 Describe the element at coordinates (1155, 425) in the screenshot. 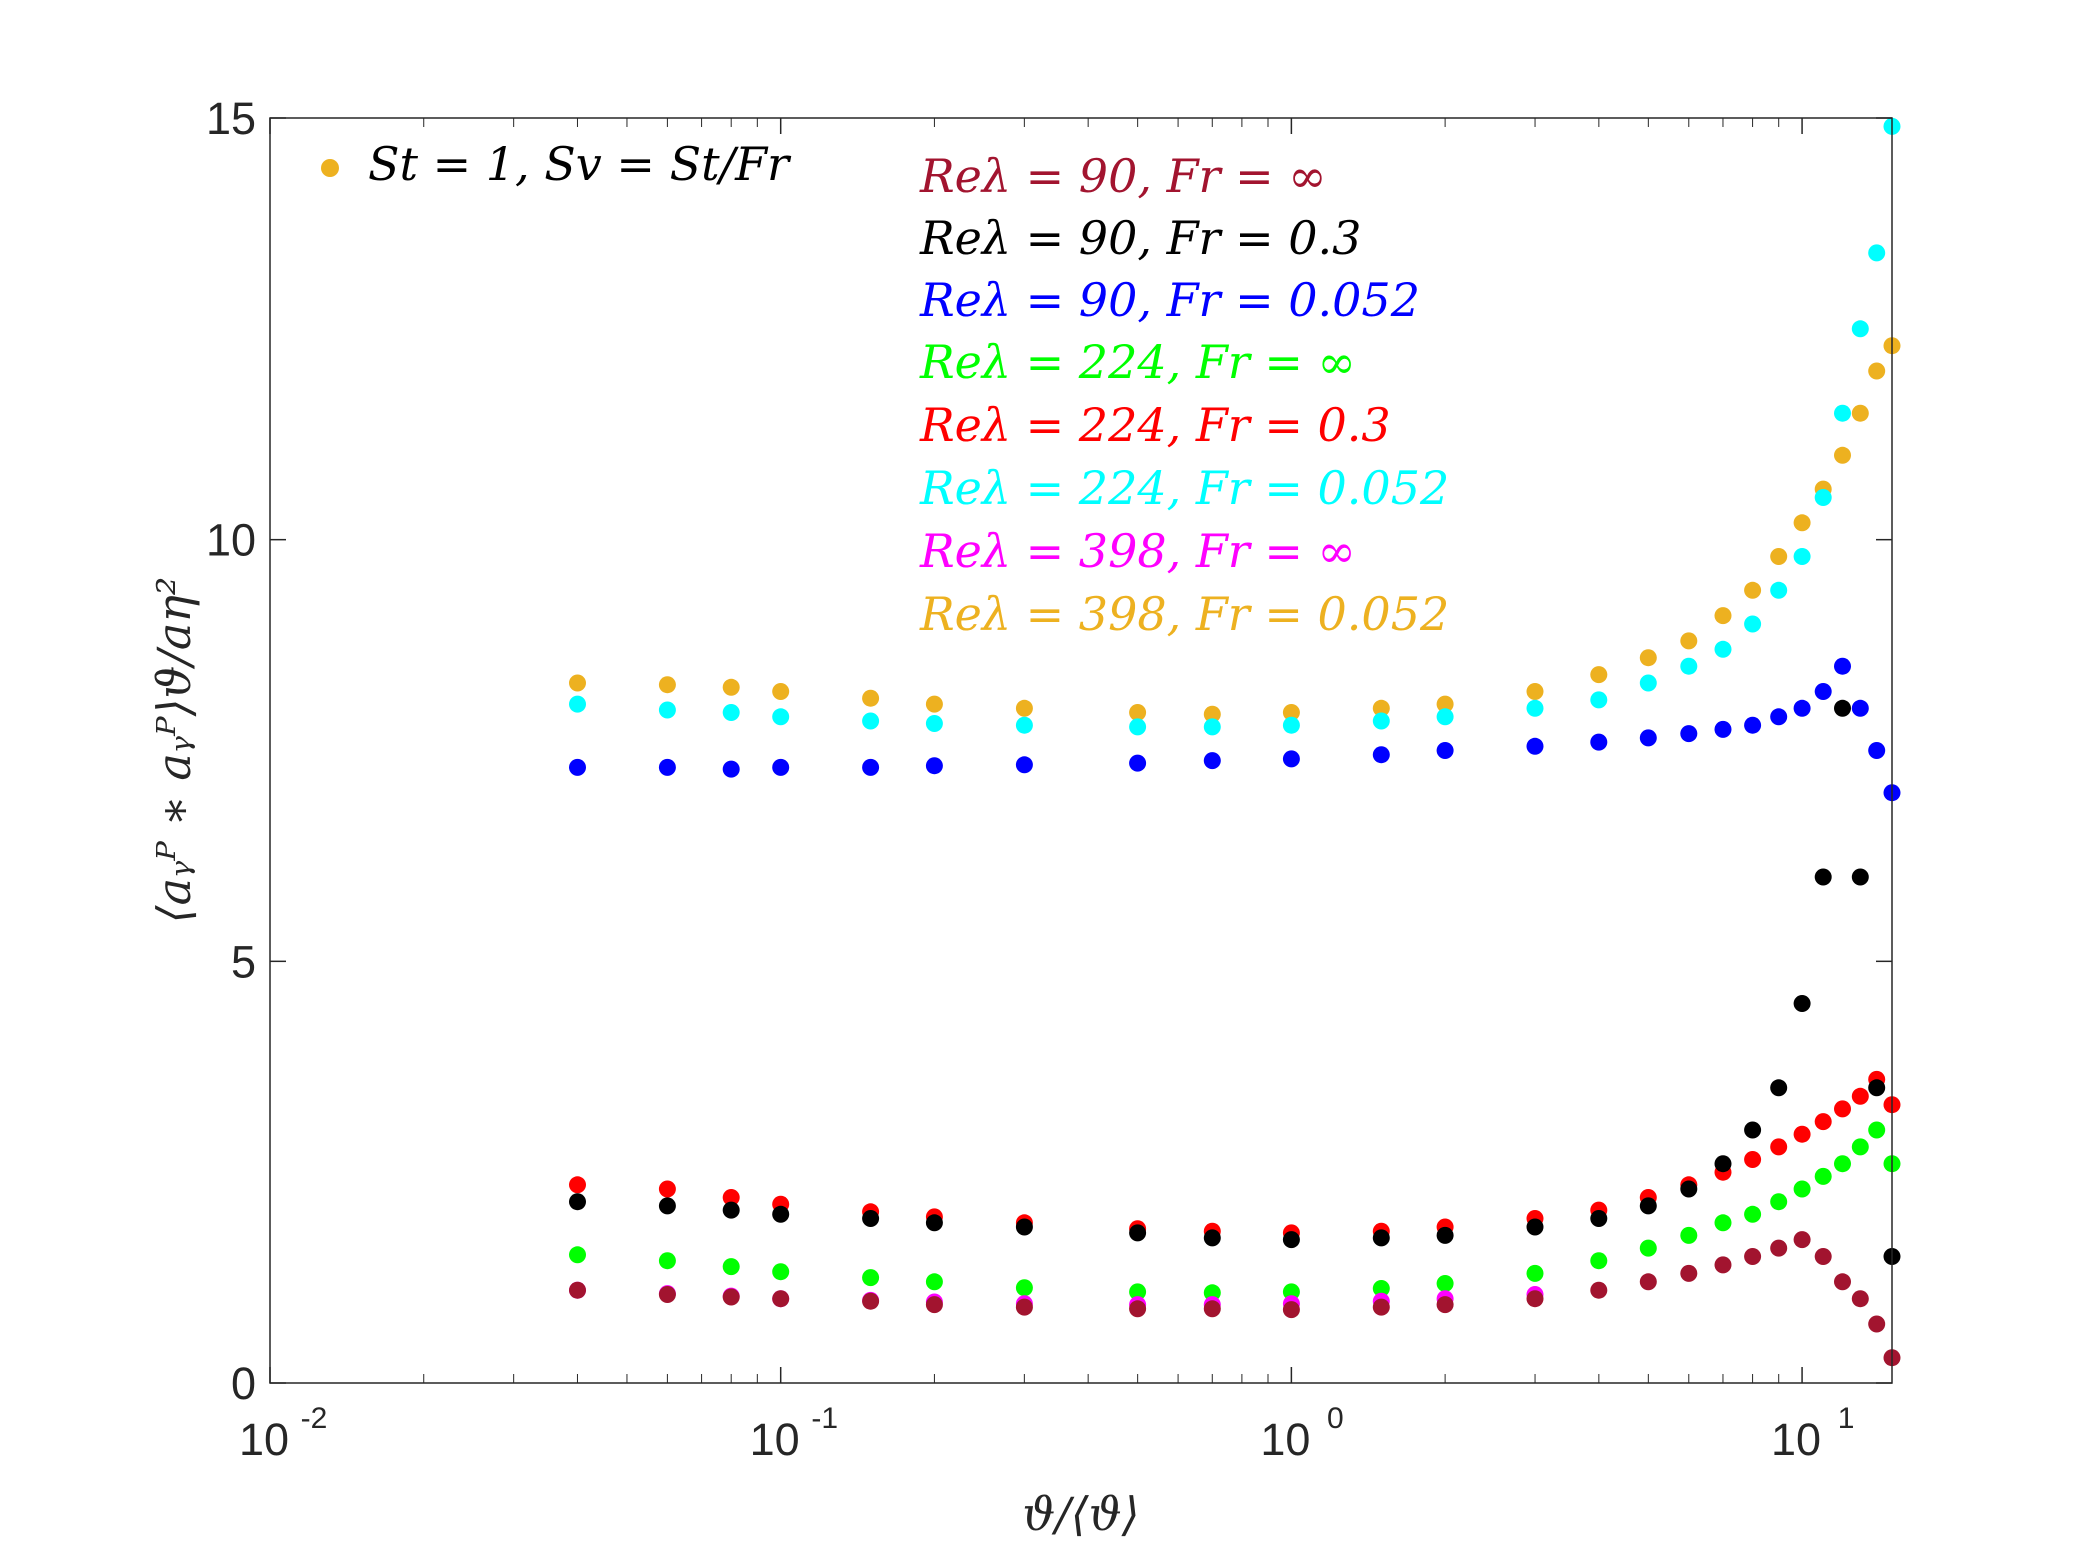

I see `legend-entry: Reλ = 224, Fr = 0.3` at that location.